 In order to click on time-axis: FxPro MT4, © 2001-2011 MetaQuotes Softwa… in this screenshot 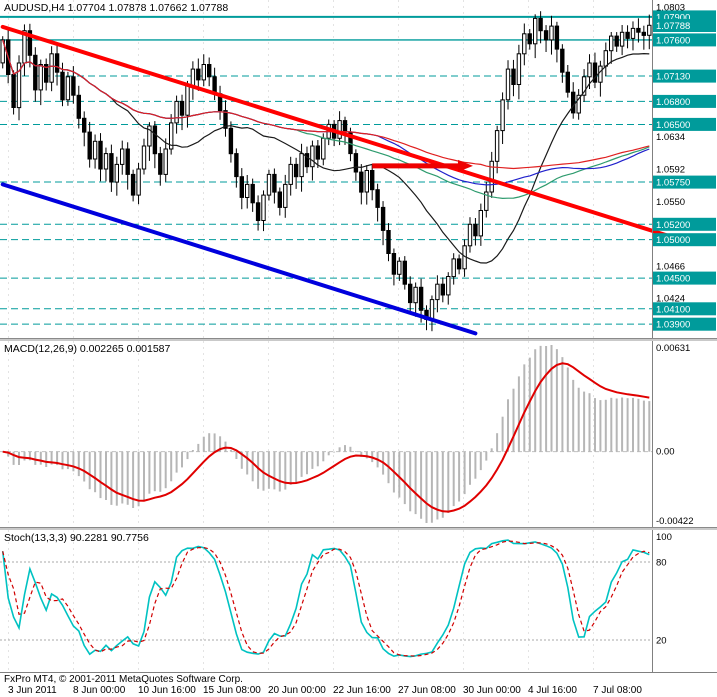, I will do `click(358, 684)`.